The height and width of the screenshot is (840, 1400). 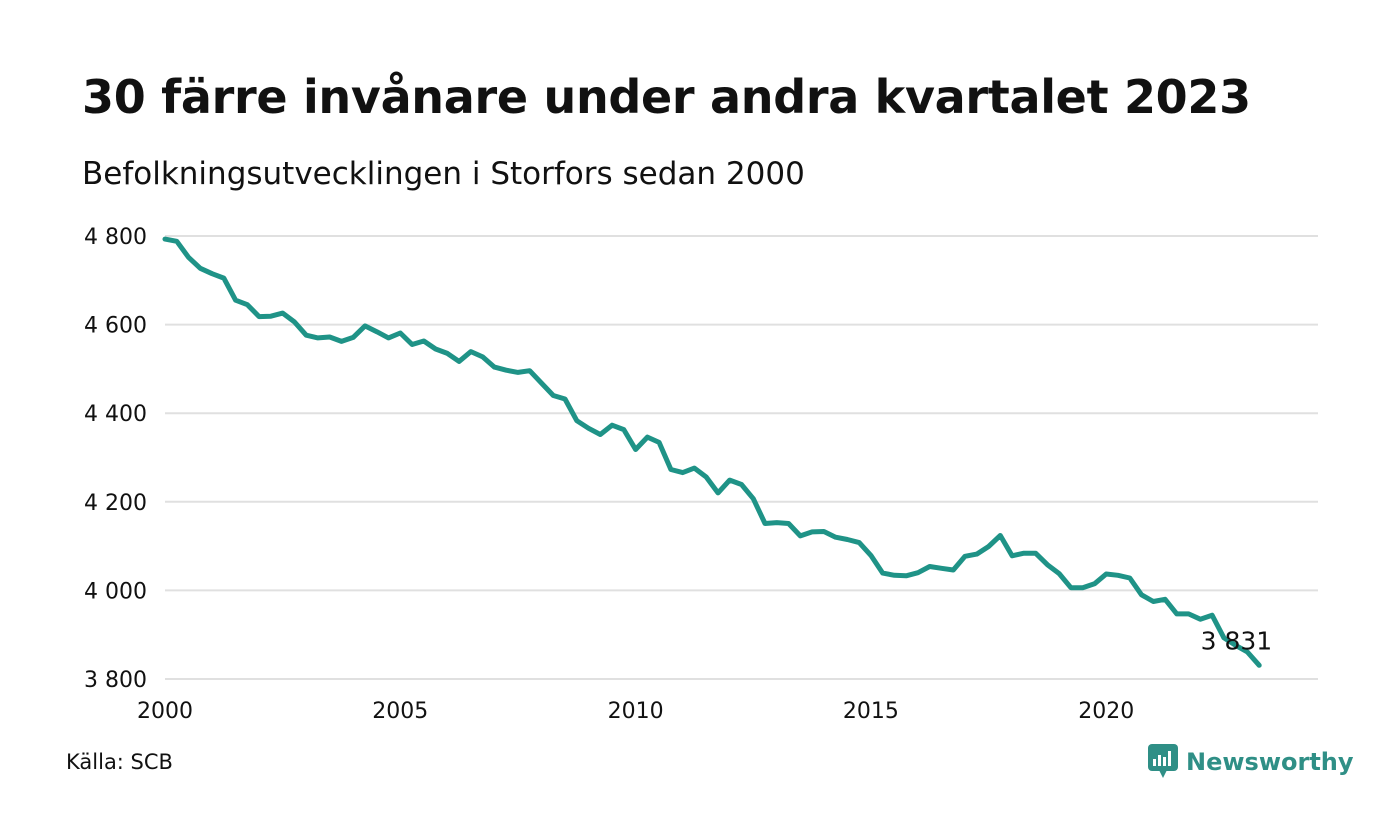 What do you see at coordinates (1270, 762) in the screenshot?
I see `brand-name: Newsworthy` at bounding box center [1270, 762].